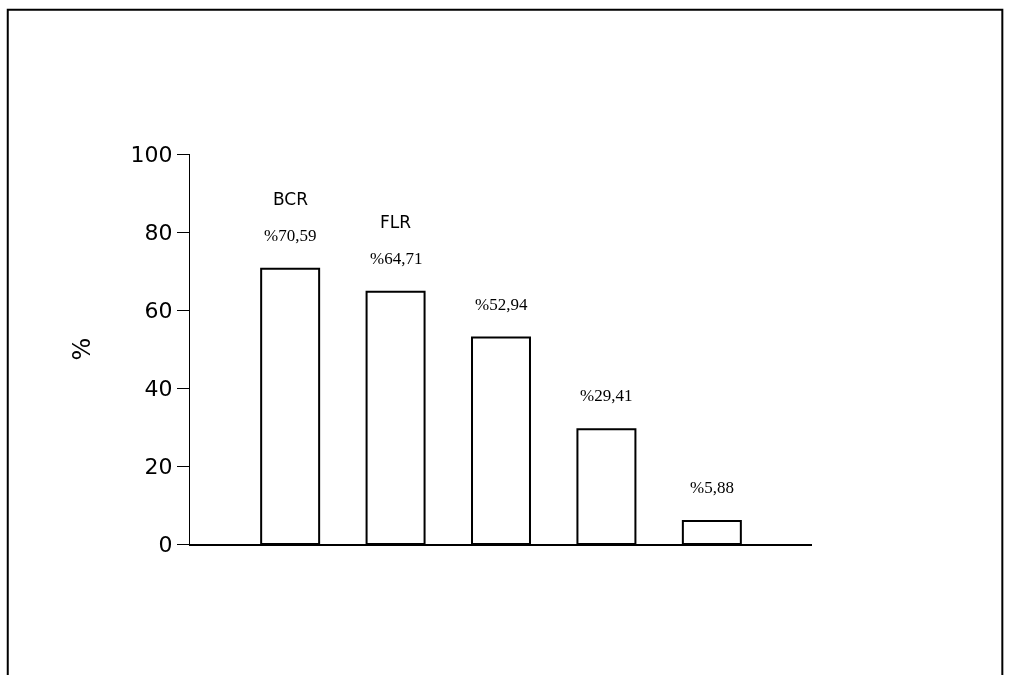 The width and height of the screenshot is (1009, 675). I want to click on x-tick-label: FLR, so click(396, 222).